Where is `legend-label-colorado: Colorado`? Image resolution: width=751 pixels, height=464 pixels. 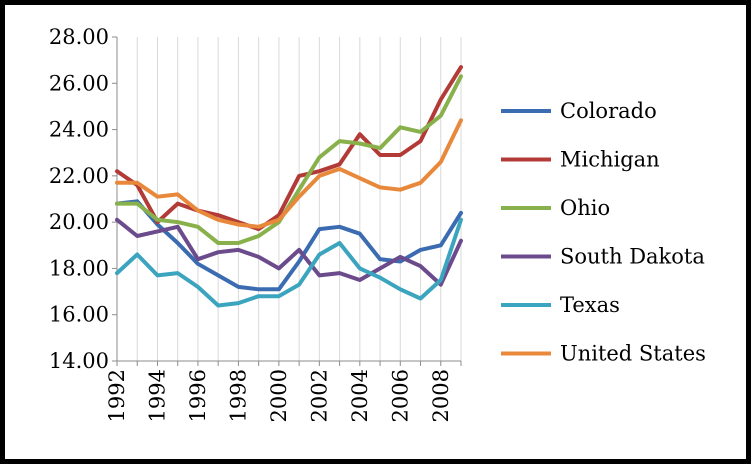
legend-label-colorado: Colorado is located at coordinates (608, 111).